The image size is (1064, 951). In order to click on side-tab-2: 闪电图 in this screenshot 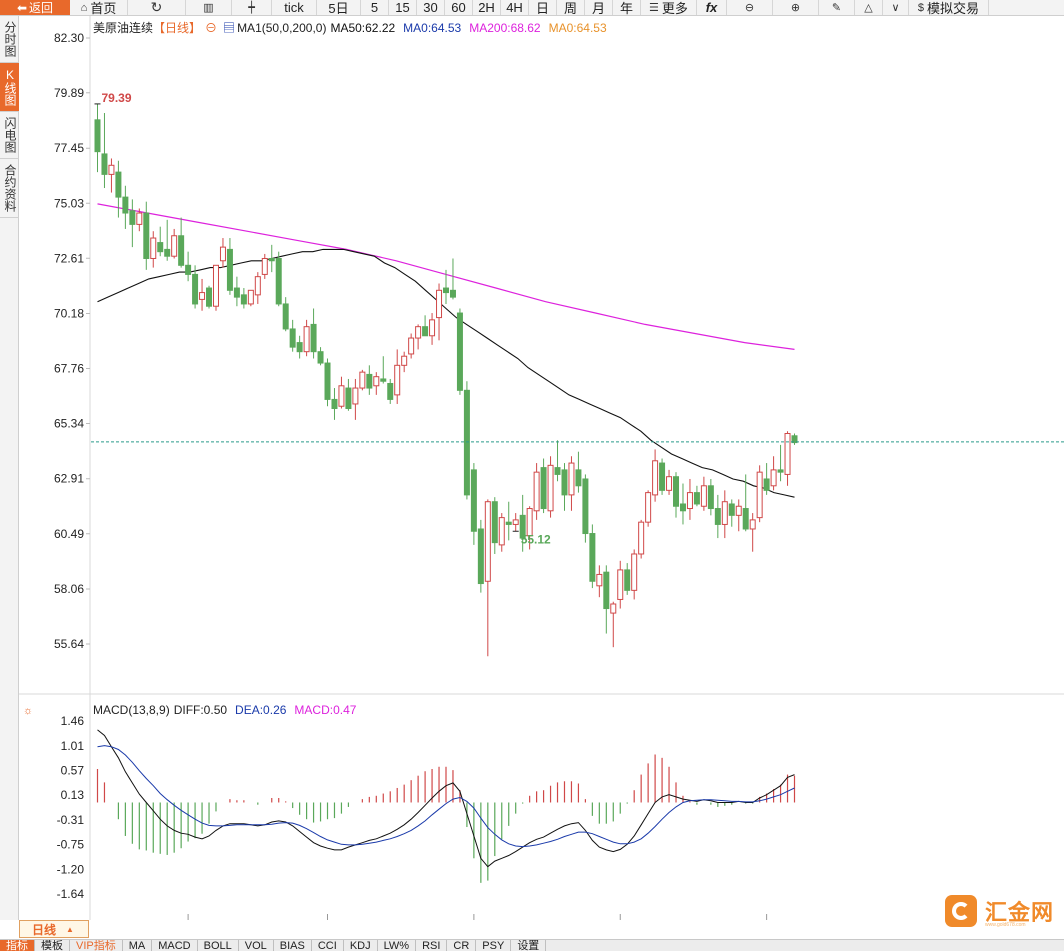, I will do `click(9, 135)`.